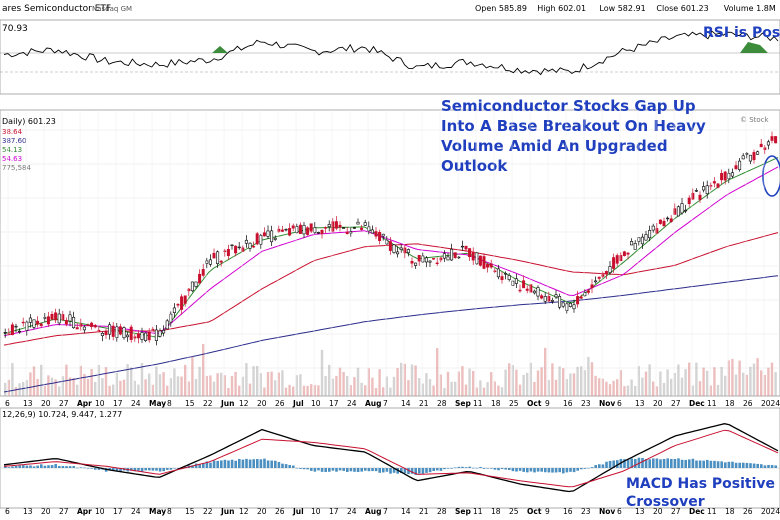 The height and width of the screenshot is (520, 780). I want to click on exchange-label: Nasdaq GM, so click(112, 9).